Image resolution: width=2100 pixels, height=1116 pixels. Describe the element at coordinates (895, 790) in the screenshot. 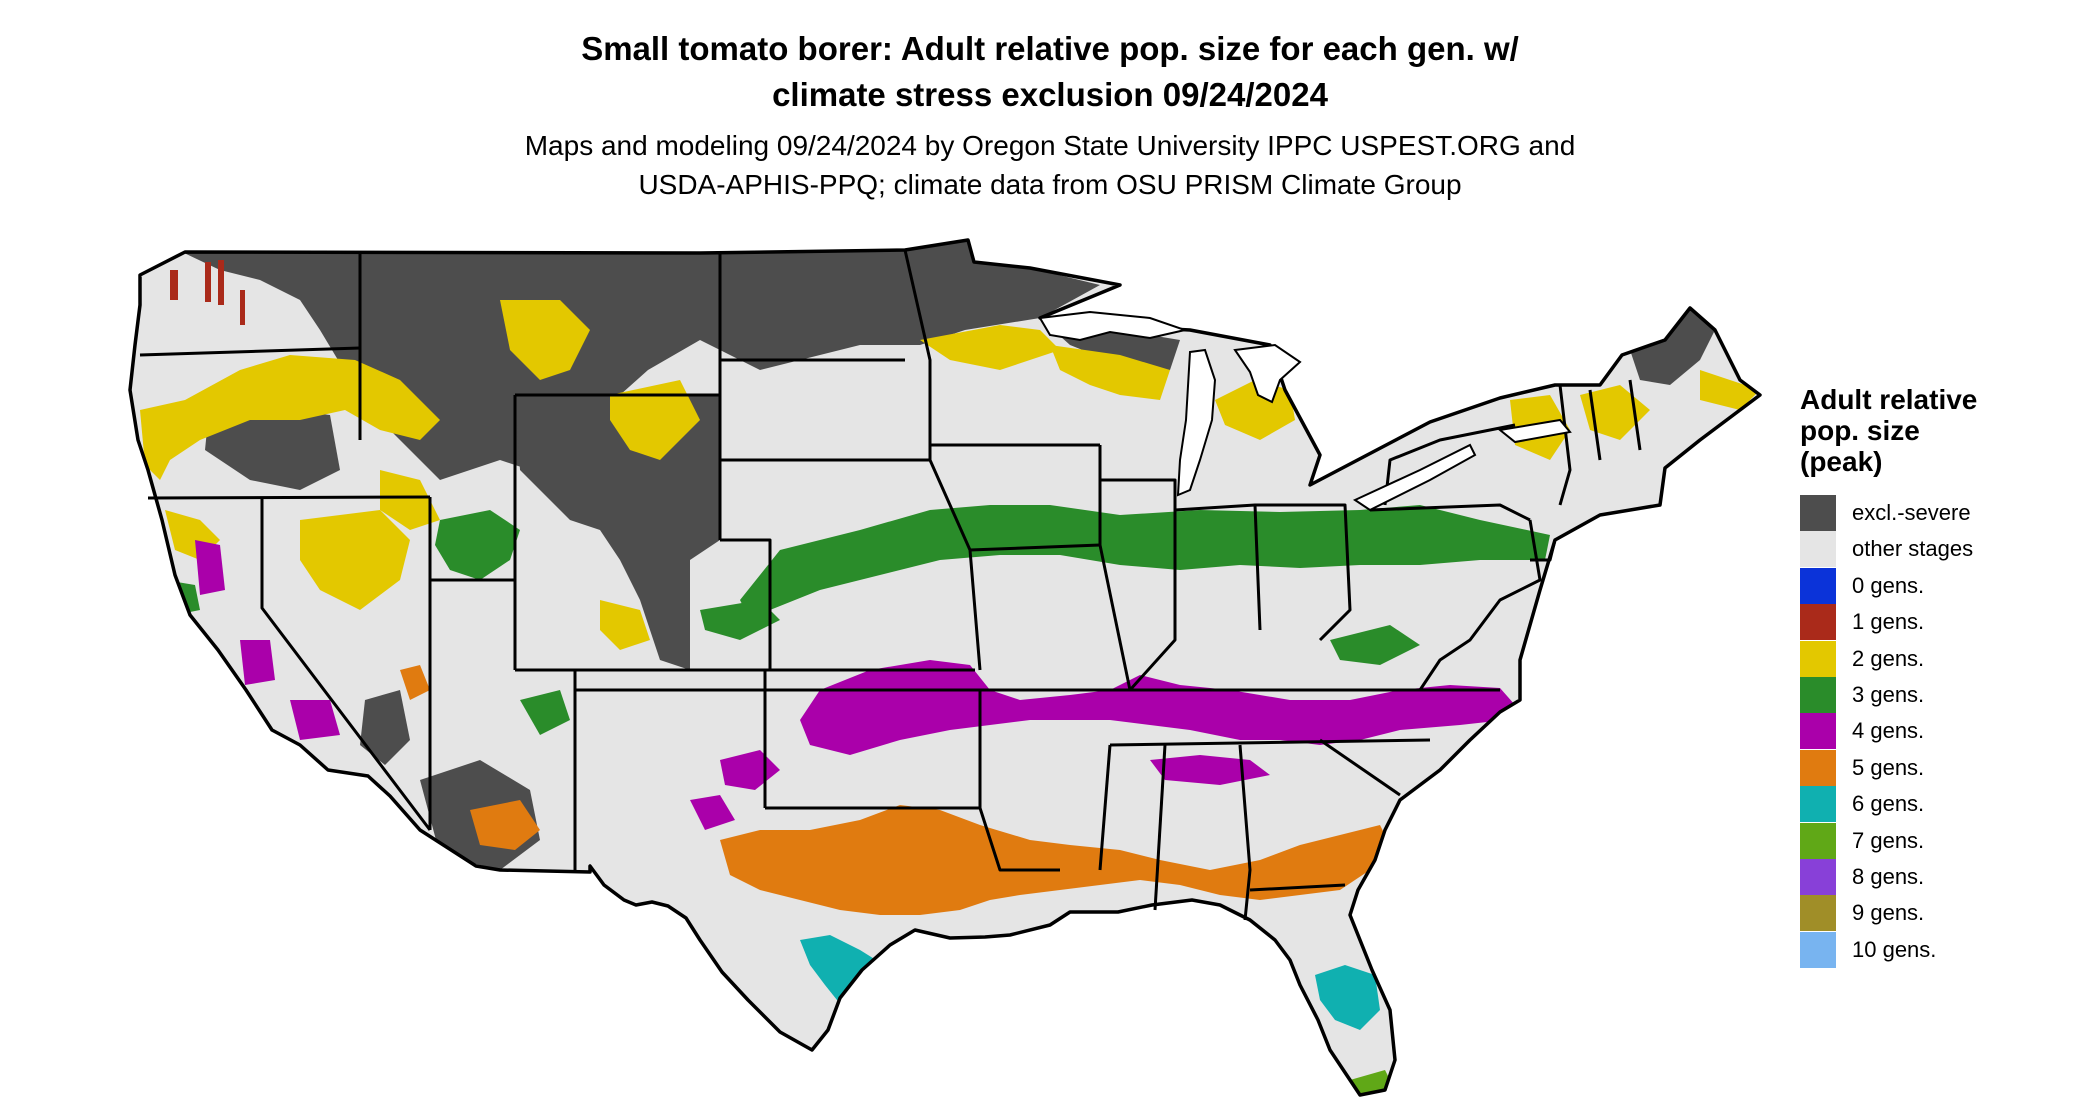

I see `zone-5-gens` at that location.